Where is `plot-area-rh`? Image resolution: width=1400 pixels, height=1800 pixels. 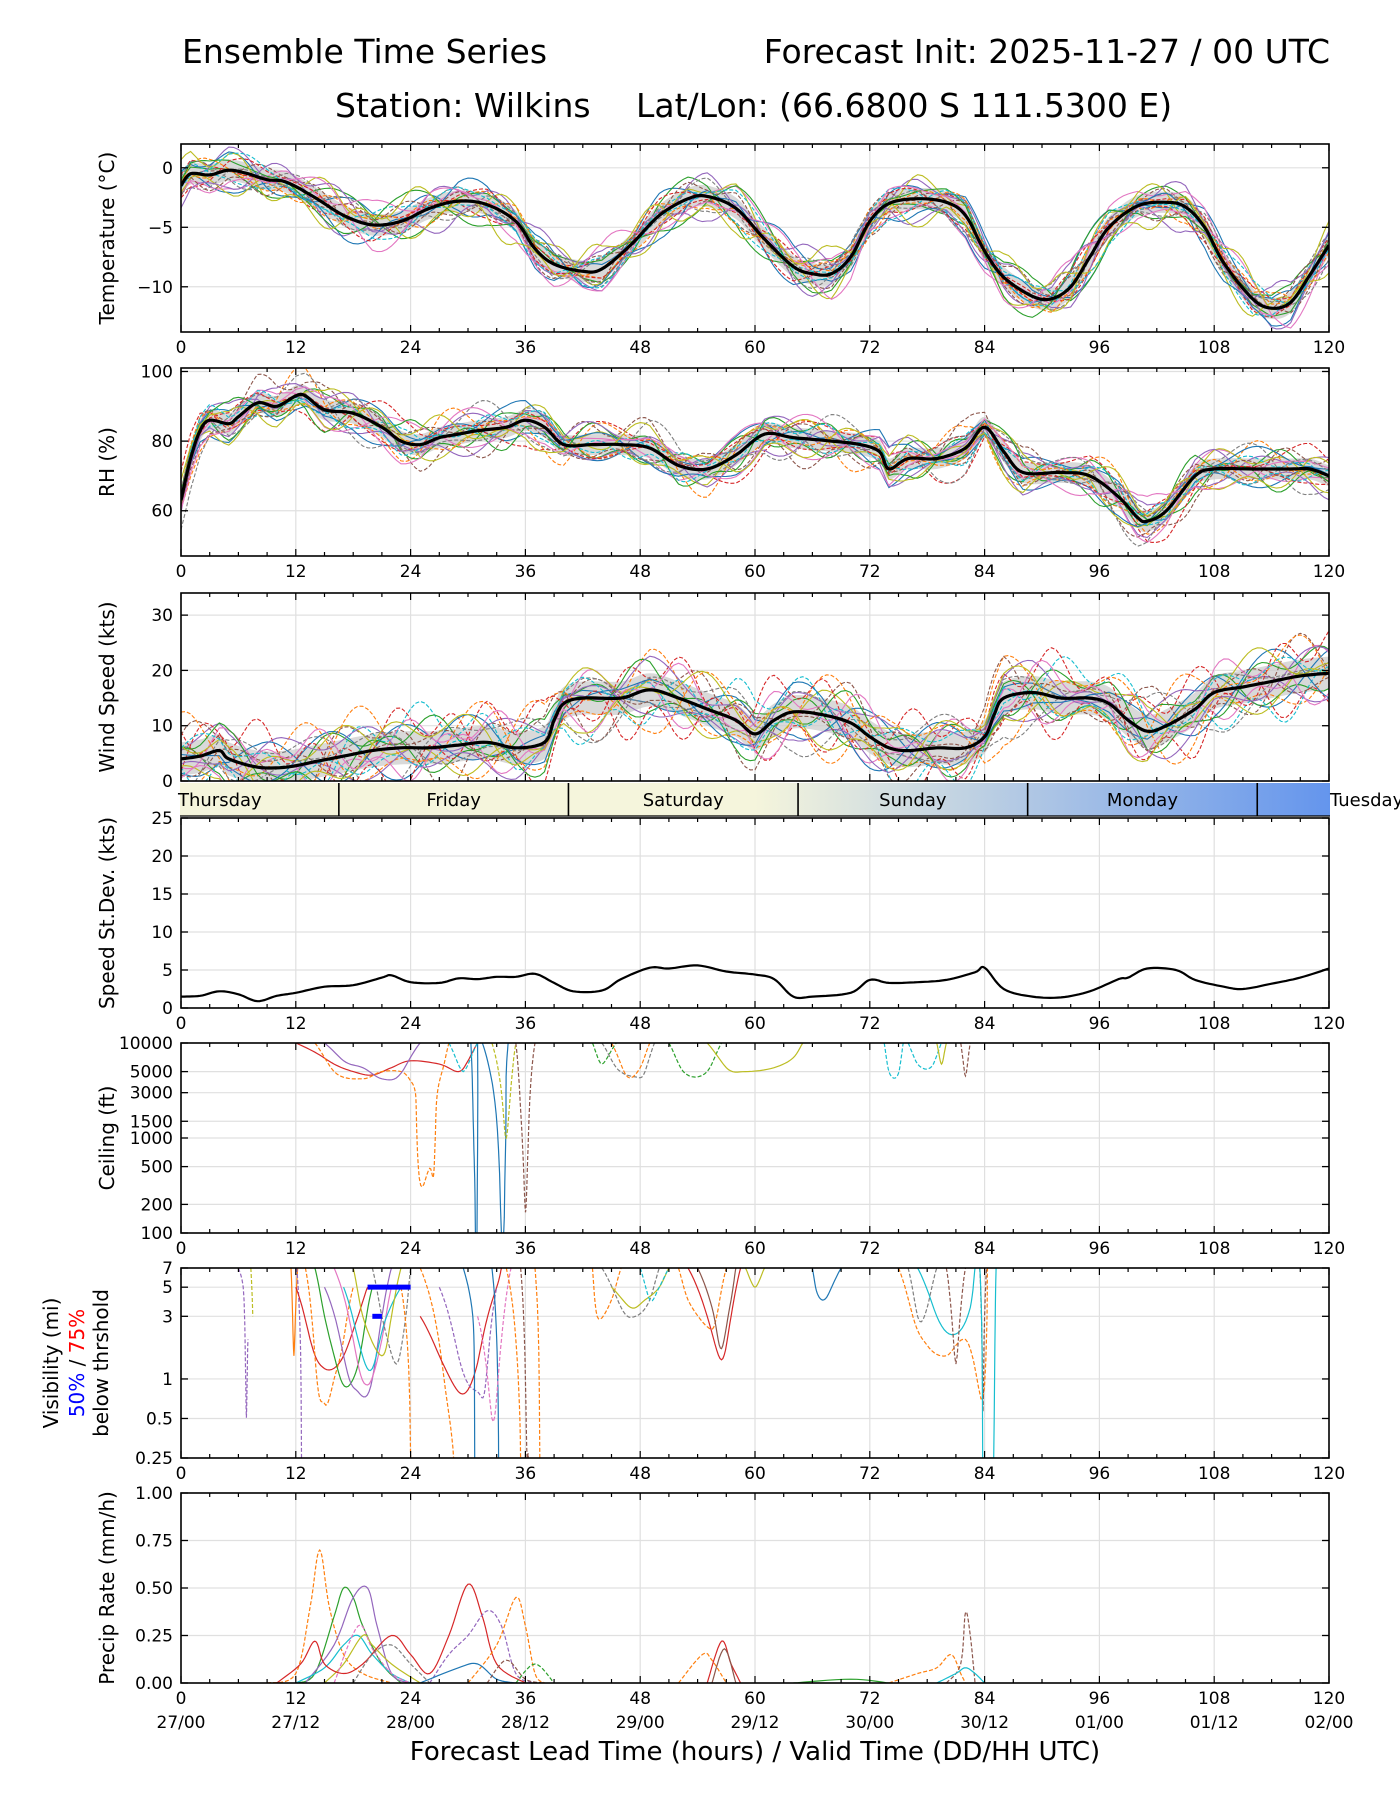
plot-area-rh is located at coordinates (755, 457).